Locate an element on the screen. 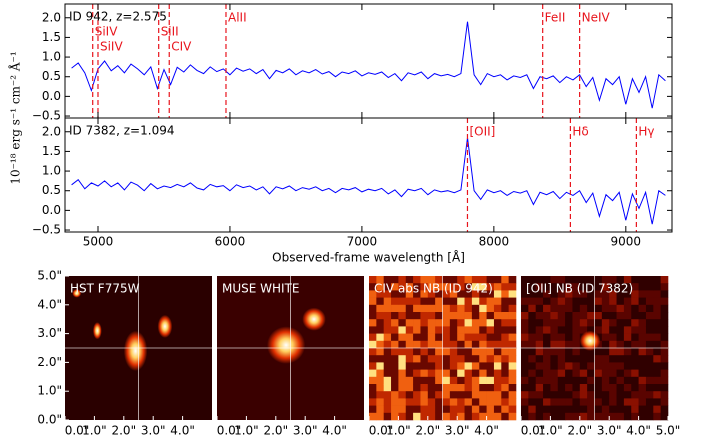  annotation-label: AlII is located at coordinates (237, 18).